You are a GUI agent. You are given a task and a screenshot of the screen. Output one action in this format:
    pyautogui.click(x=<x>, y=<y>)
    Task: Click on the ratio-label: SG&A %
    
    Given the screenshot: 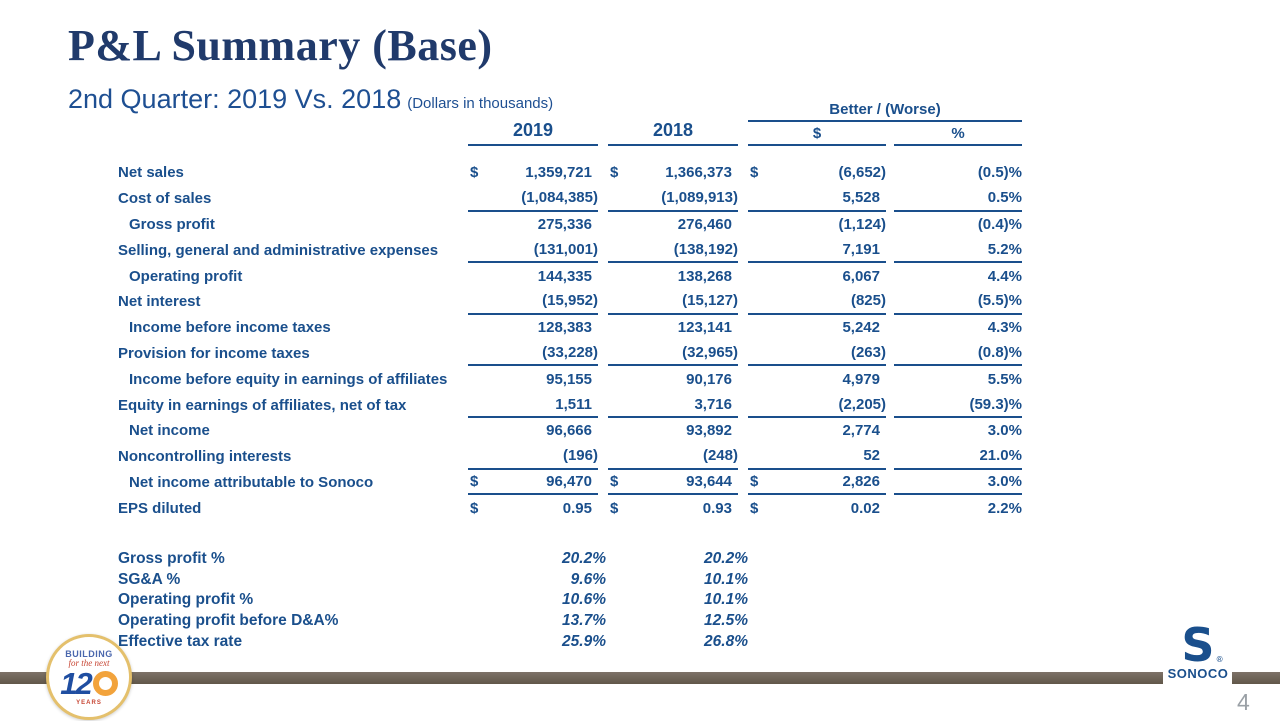 What is the action you would take?
    pyautogui.click(x=149, y=579)
    